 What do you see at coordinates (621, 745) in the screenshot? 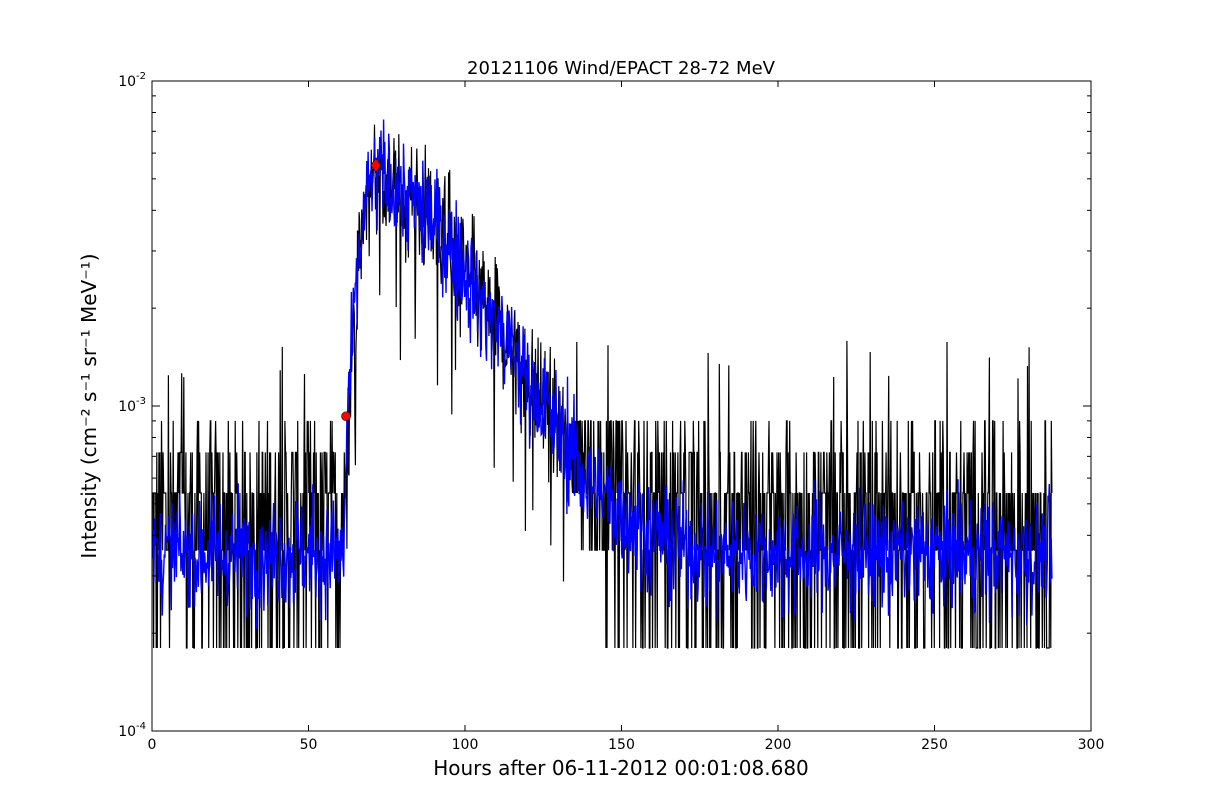
I see `x-tick-label: 150` at bounding box center [621, 745].